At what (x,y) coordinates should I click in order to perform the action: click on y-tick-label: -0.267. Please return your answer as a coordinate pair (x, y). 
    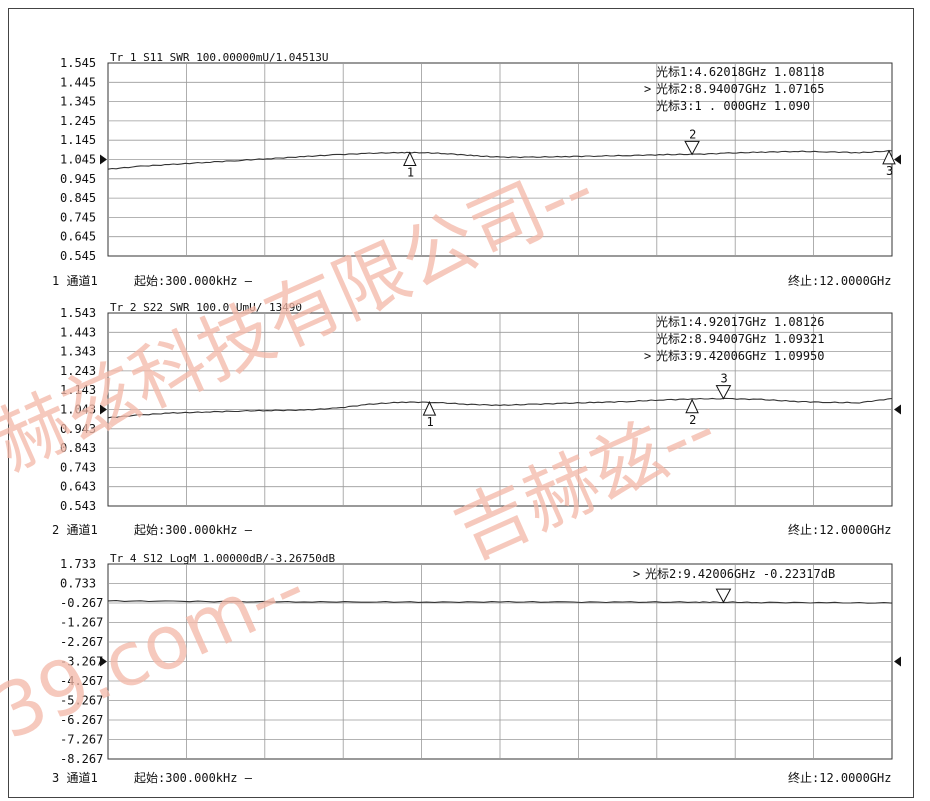
    Looking at the image, I should click on (81, 603).